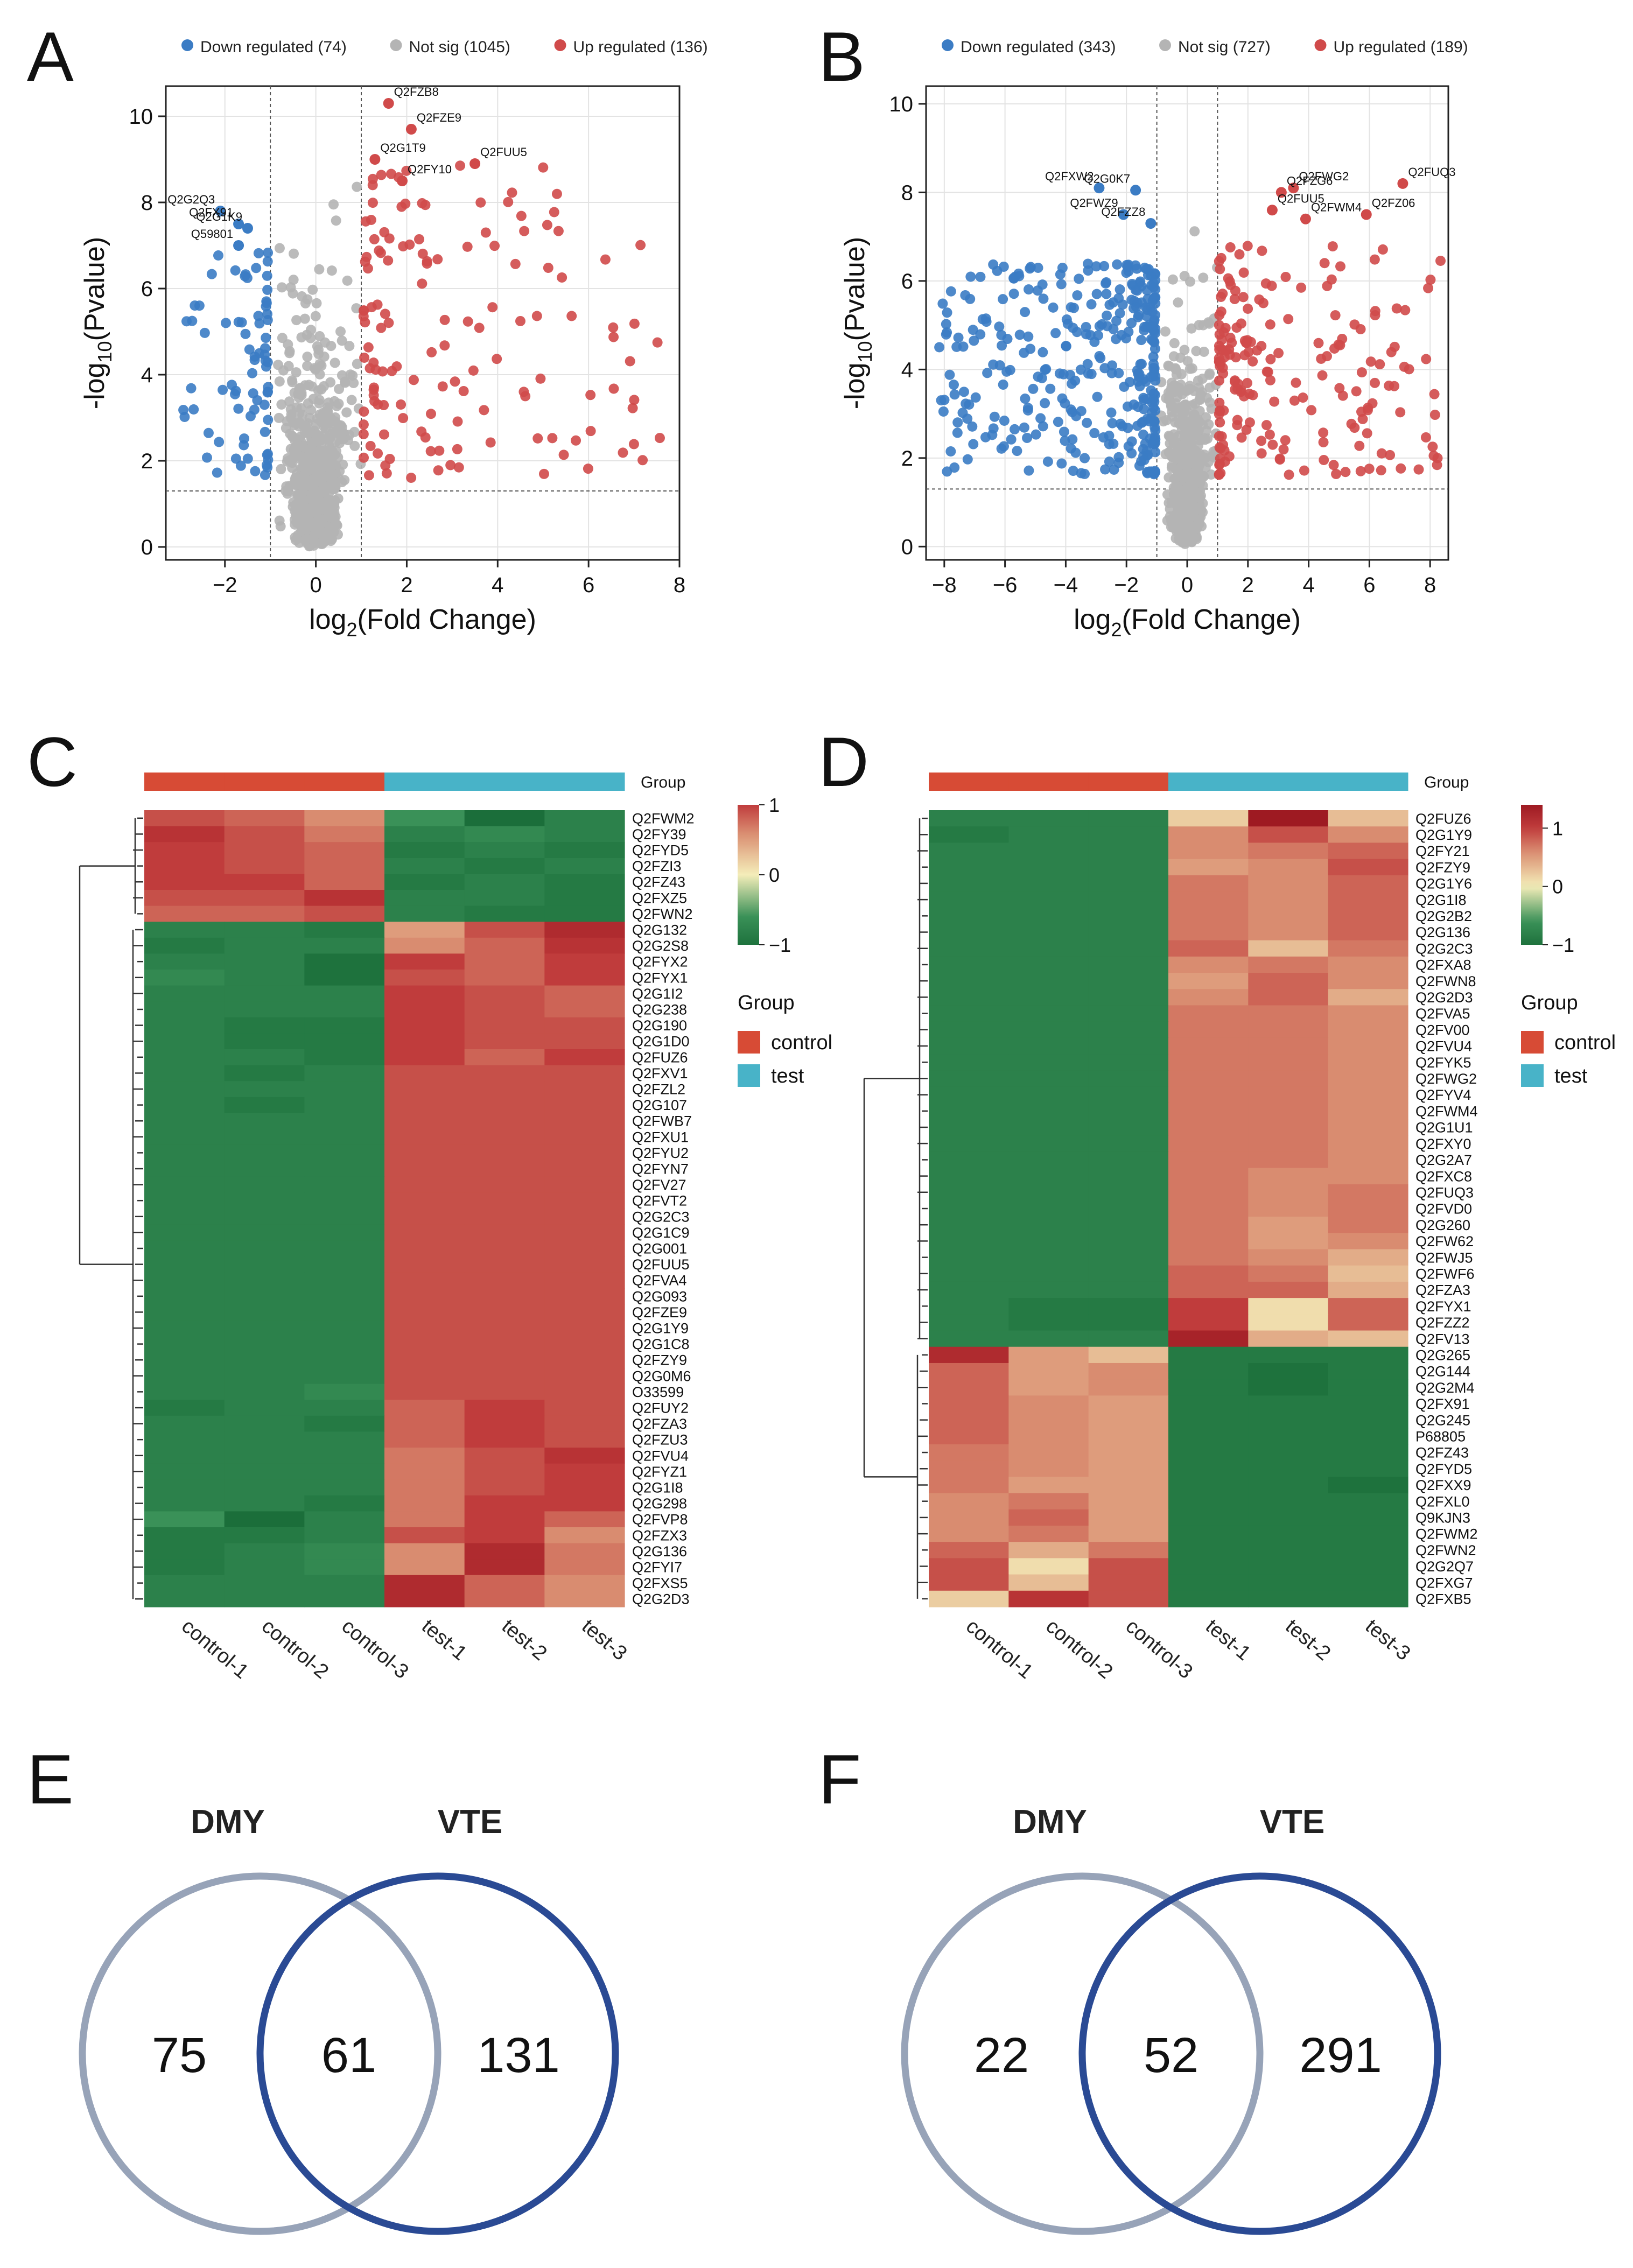 Image resolution: width=1633 pixels, height=2268 pixels. What do you see at coordinates (659, 898) in the screenshot?
I see `row-label: Q2FXZ5` at bounding box center [659, 898].